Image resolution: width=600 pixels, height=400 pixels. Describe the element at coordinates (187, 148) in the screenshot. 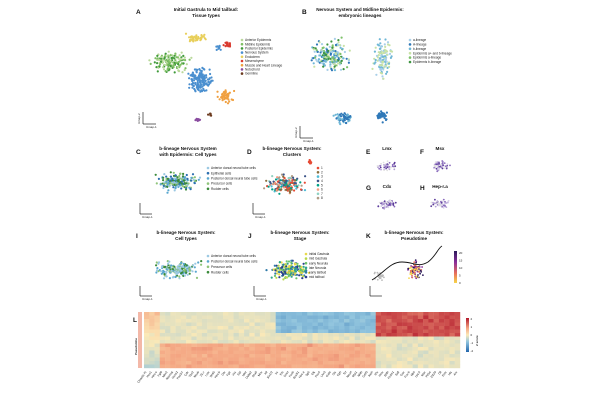

I see `panel-c-title-line1: b-lineage Nervous System` at that location.